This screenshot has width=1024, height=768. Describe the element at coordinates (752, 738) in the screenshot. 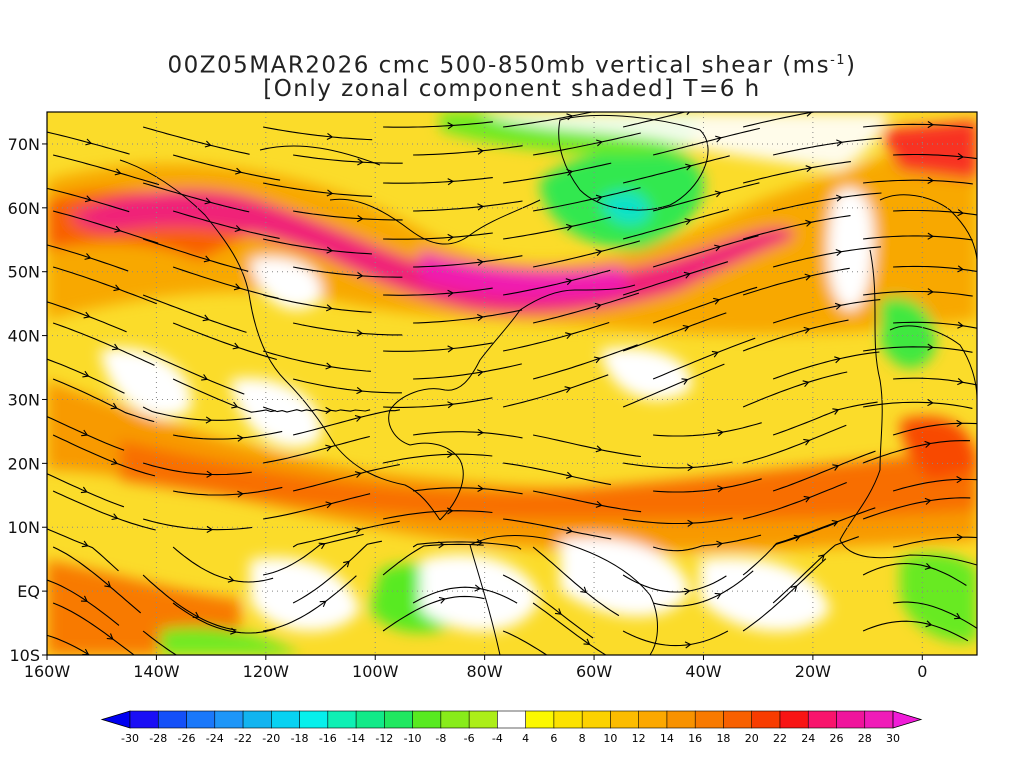

I see `colorbar-label: 20` at that location.